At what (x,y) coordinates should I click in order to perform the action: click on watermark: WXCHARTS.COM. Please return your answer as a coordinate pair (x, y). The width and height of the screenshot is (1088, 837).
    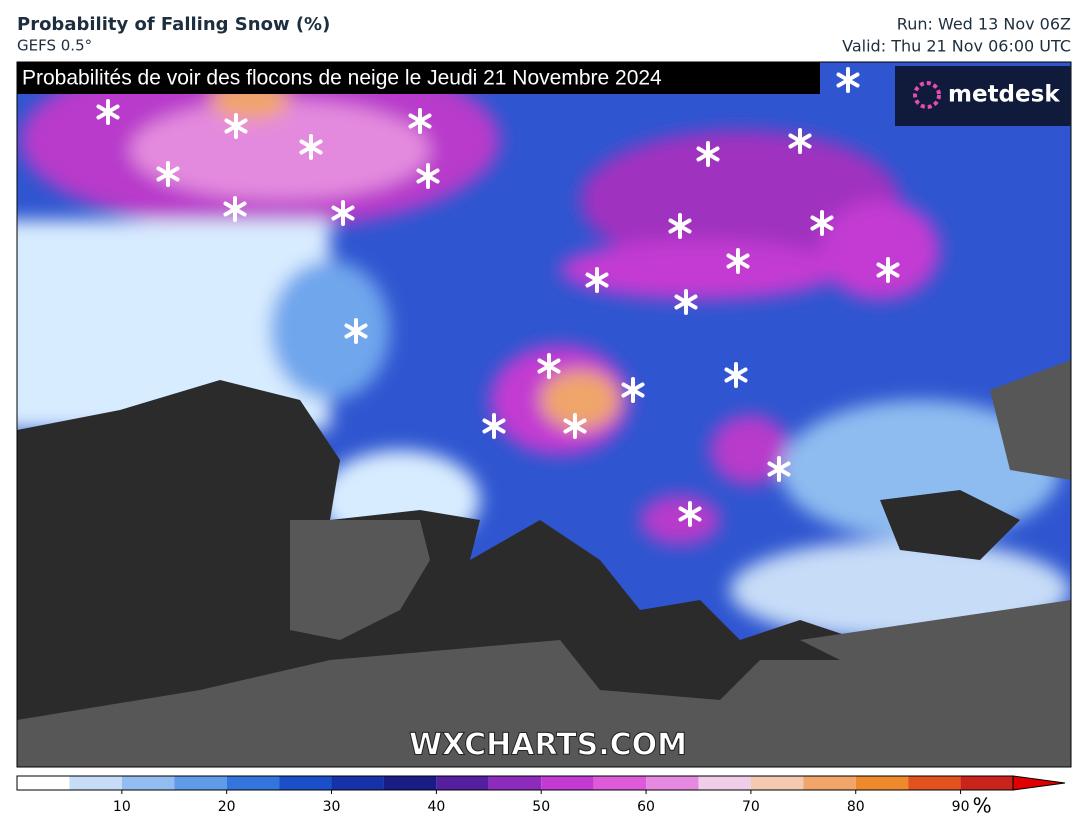
    Looking at the image, I should click on (548, 745).